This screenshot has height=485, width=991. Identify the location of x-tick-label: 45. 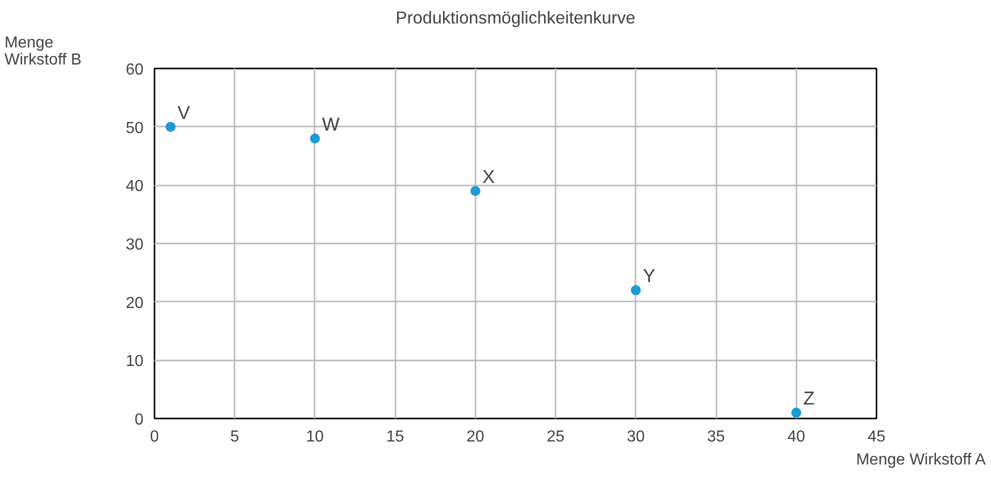
(877, 437).